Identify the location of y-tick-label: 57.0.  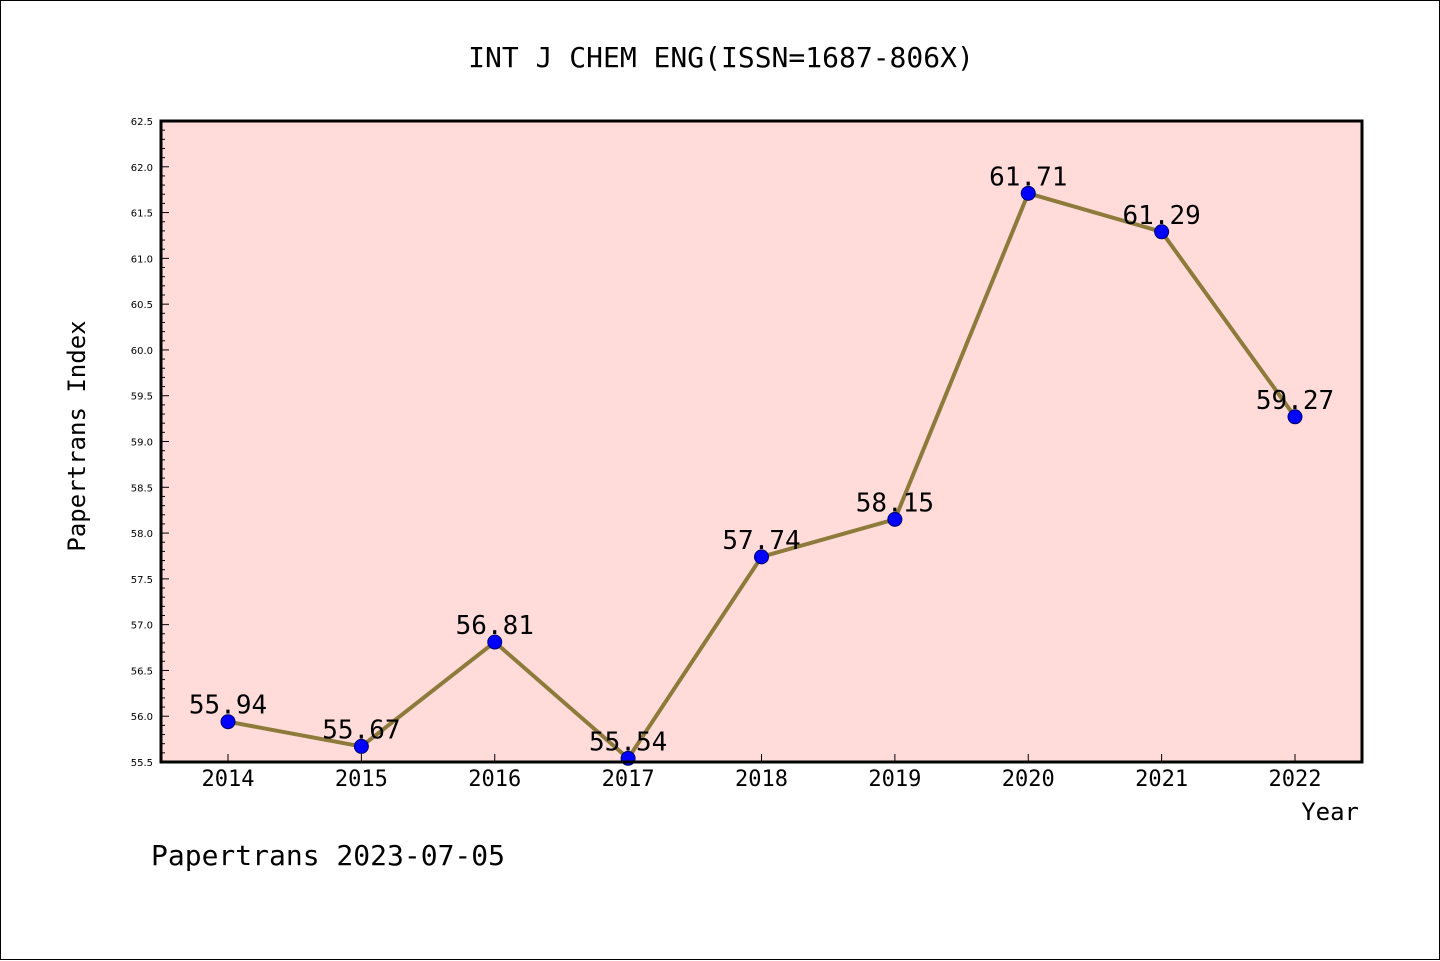
(142, 626).